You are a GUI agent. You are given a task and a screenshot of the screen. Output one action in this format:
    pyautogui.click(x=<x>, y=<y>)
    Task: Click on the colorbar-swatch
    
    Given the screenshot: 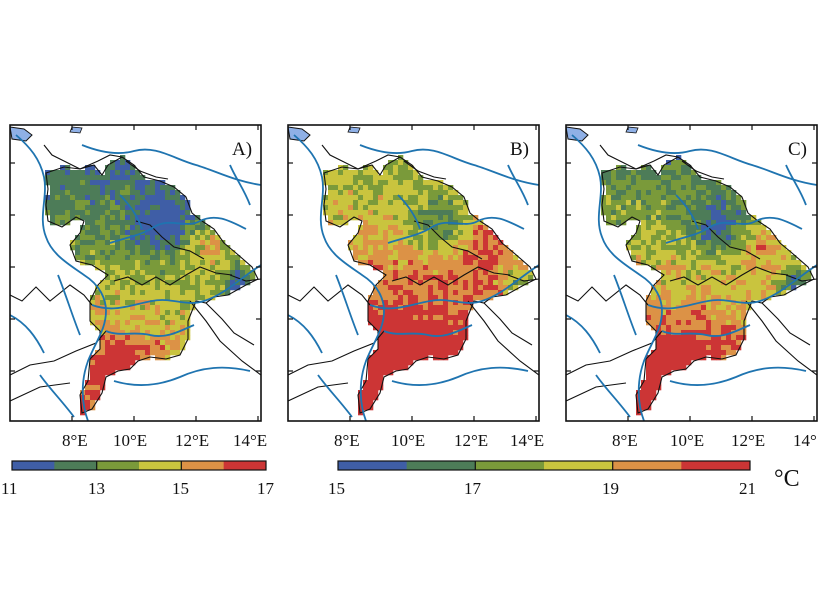 What is the action you would take?
    pyautogui.click(x=441, y=465)
    